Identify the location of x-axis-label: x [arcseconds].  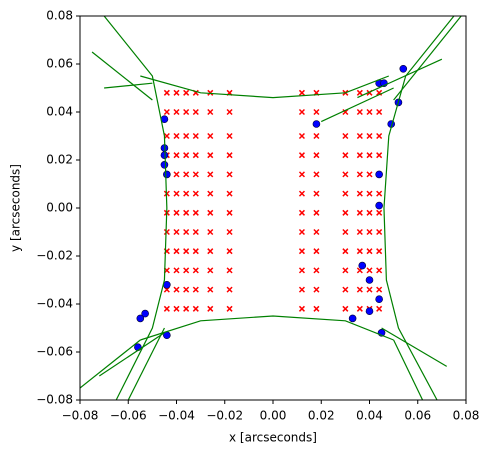
(273, 438).